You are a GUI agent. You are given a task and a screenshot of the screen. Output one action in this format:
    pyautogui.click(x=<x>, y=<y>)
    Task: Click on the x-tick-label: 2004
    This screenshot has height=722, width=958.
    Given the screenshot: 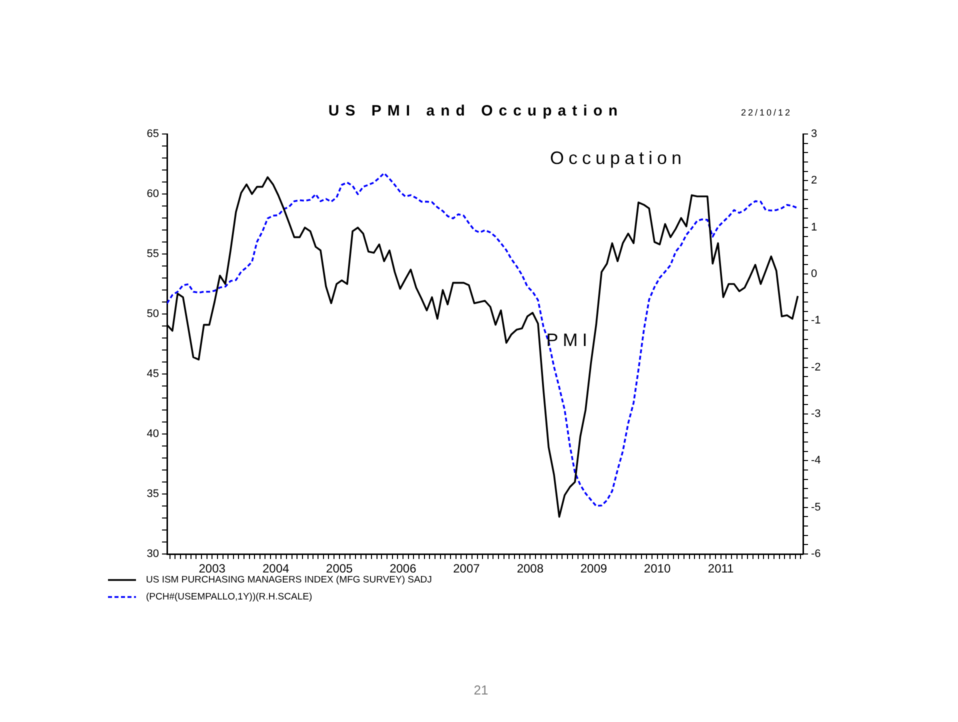 What is the action you would take?
    pyautogui.click(x=276, y=569)
    